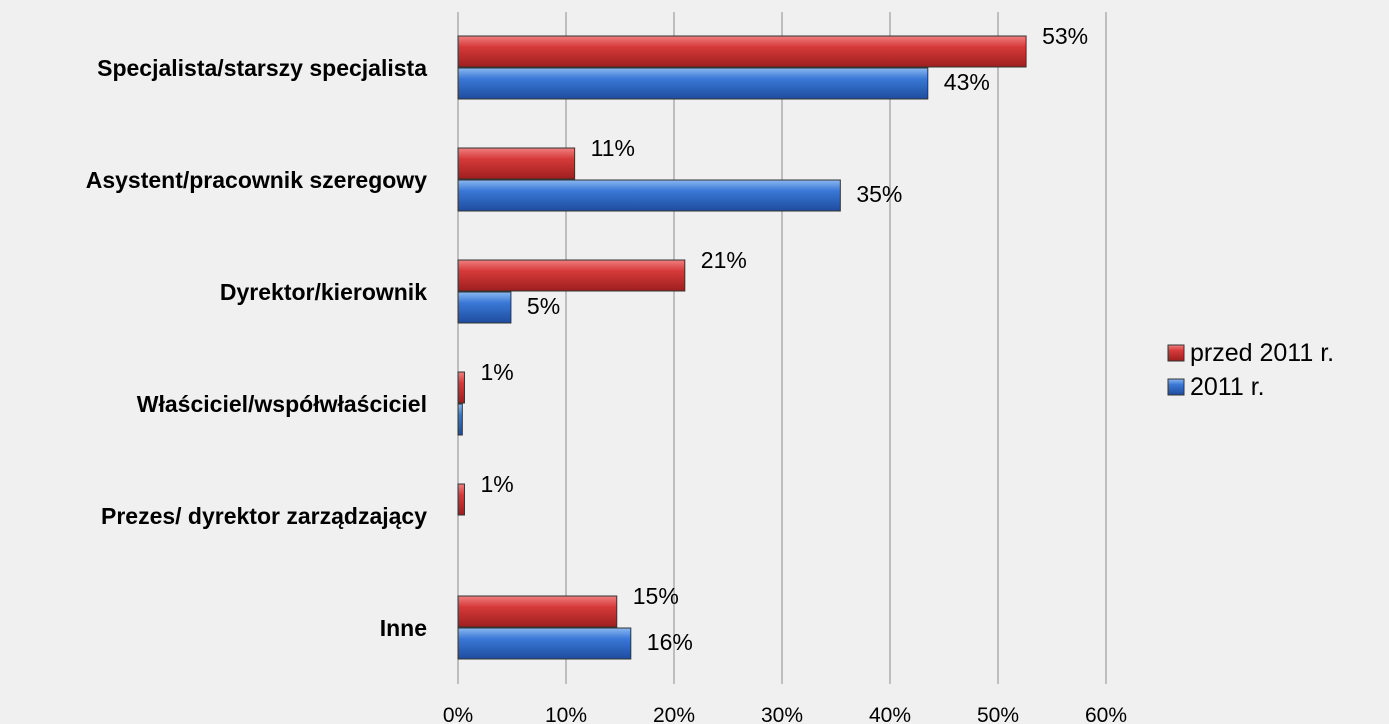 This screenshot has height=724, width=1389. What do you see at coordinates (656, 596) in the screenshot?
I see `data-label: 15%` at bounding box center [656, 596].